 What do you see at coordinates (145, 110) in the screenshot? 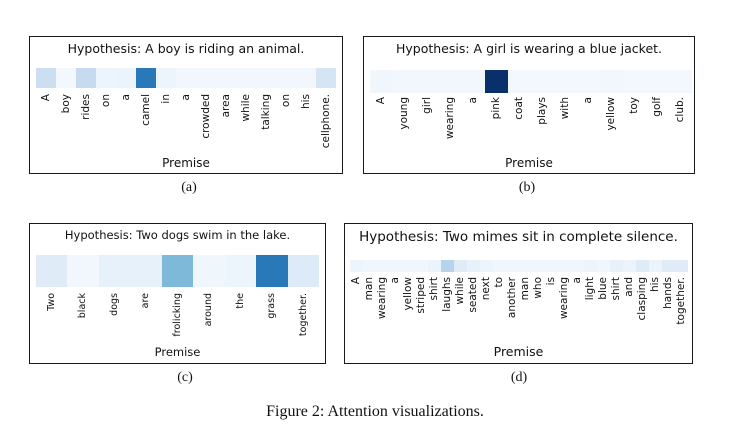
I see `premise-word: camel` at bounding box center [145, 110].